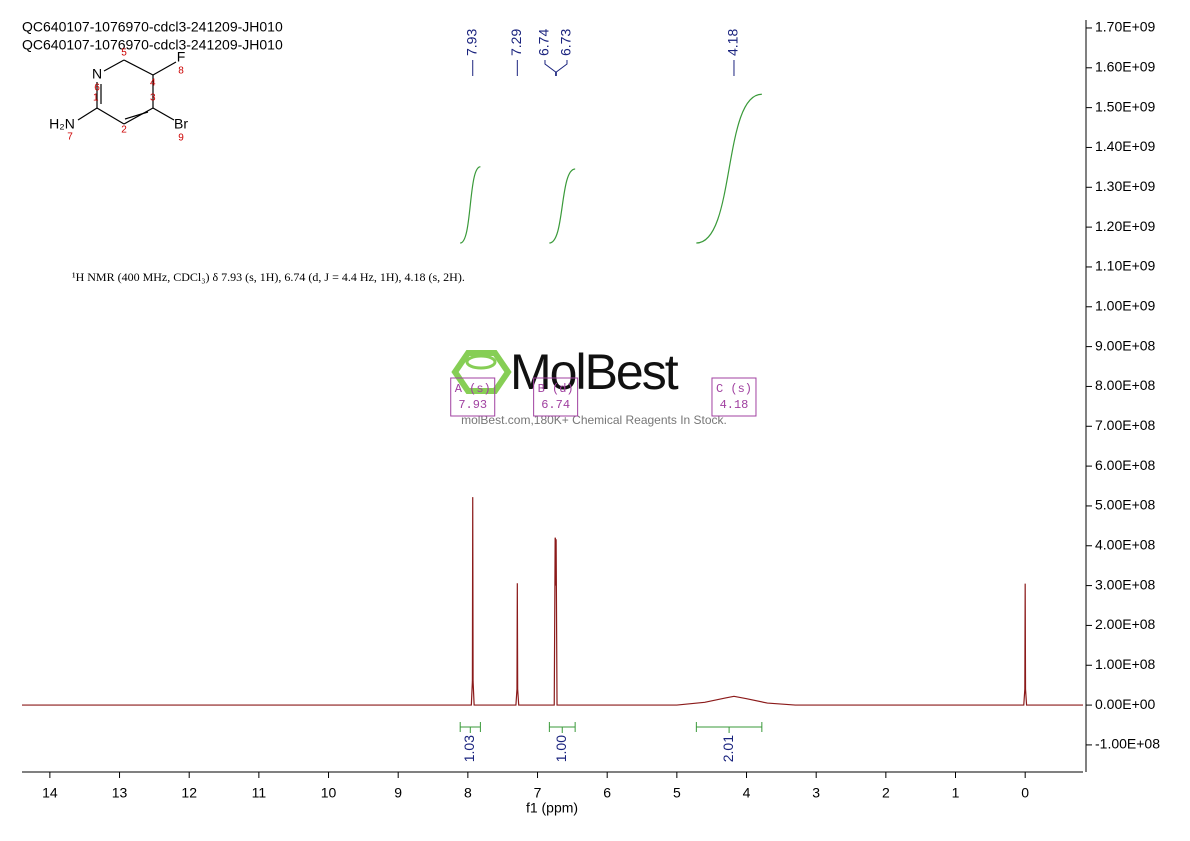 This screenshot has width=1190, height=841. What do you see at coordinates (1125, 664) in the screenshot?
I see `y-tick-label: 1.00E+08` at bounding box center [1125, 664].